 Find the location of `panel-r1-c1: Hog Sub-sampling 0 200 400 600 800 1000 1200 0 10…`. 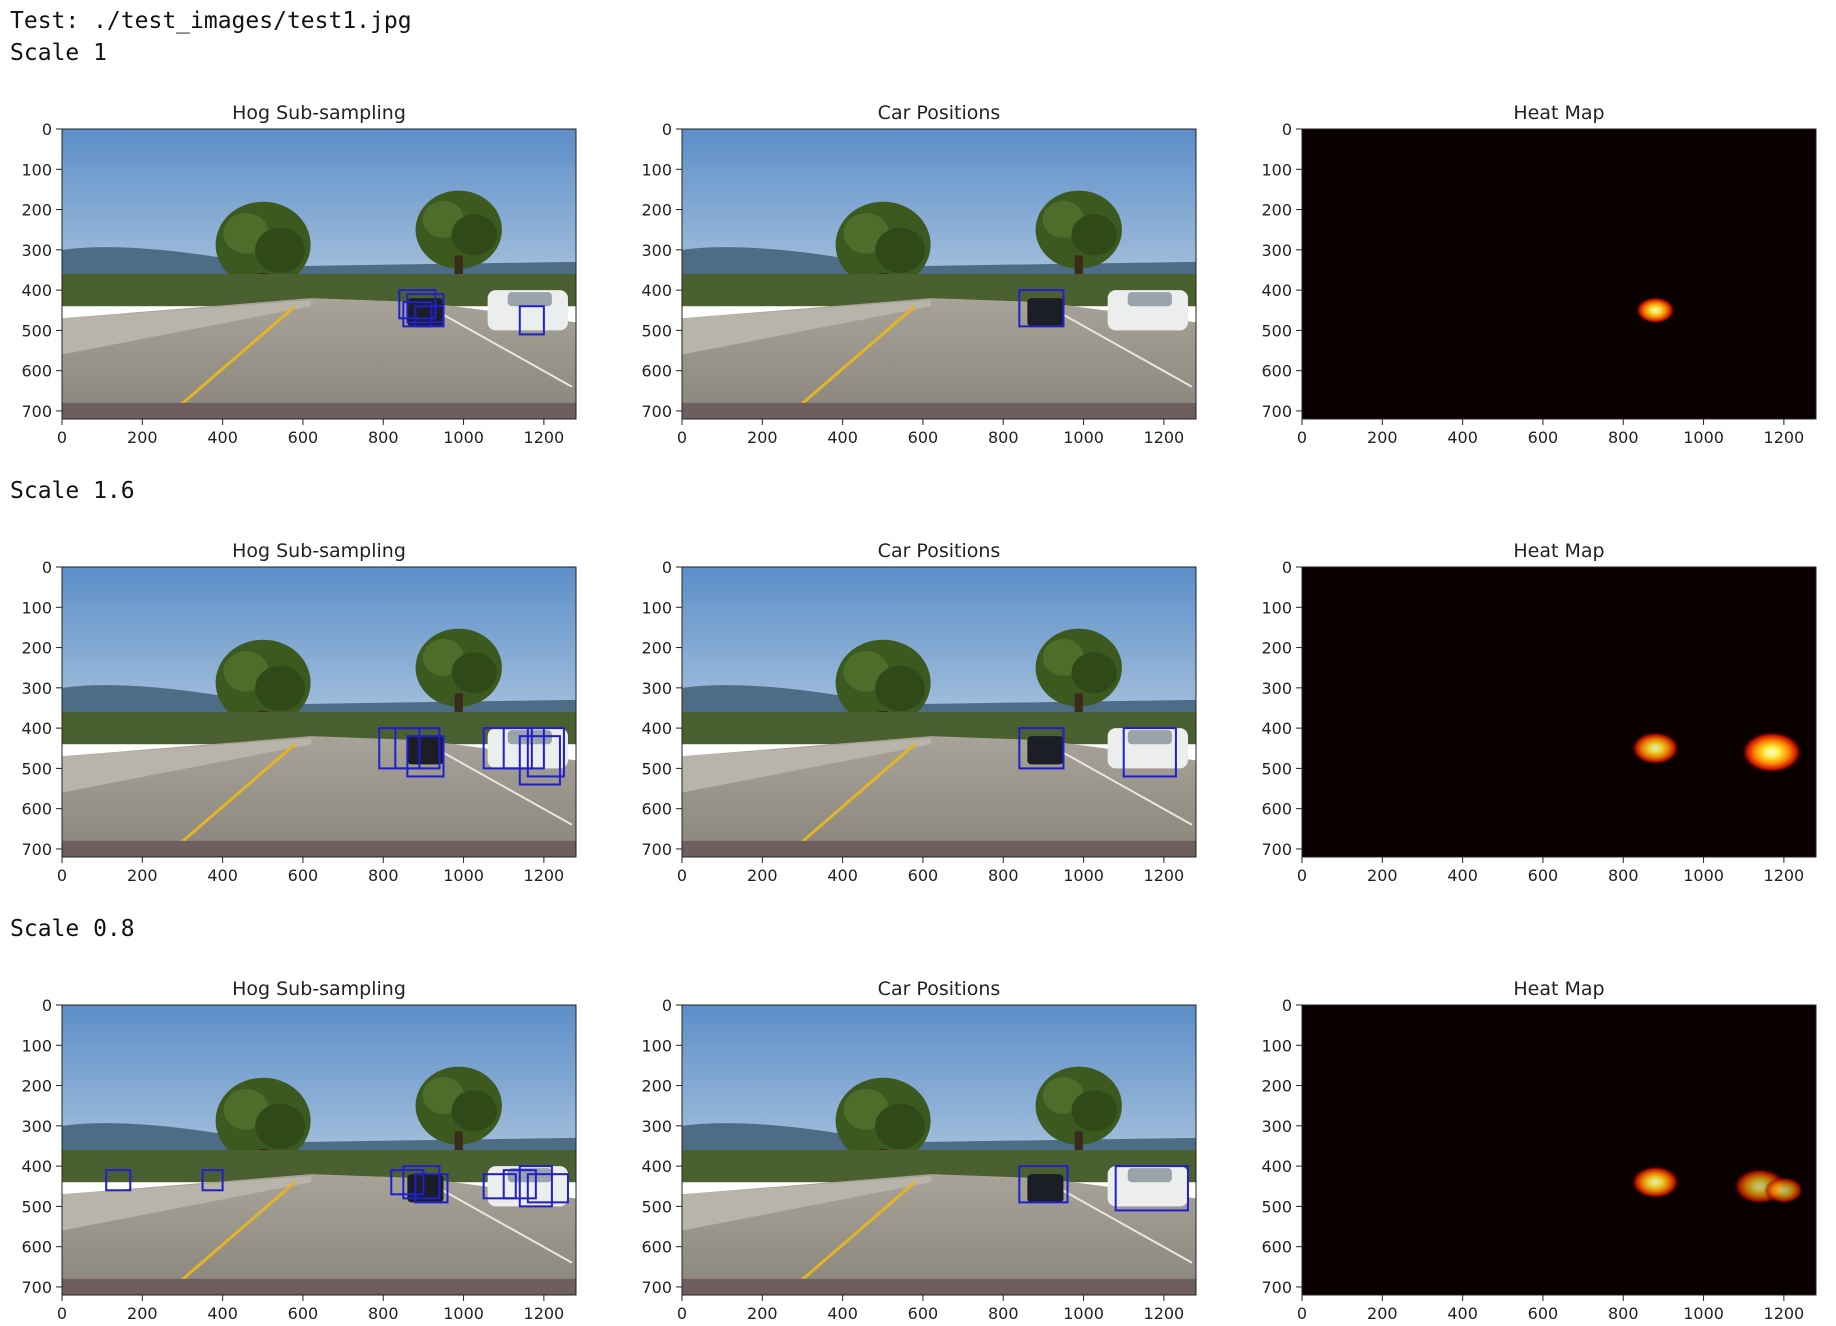

panel-r1-c1: Hog Sub-sampling 0 200 400 600 800 1000 1200 0 10… is located at coordinates (299, 274).